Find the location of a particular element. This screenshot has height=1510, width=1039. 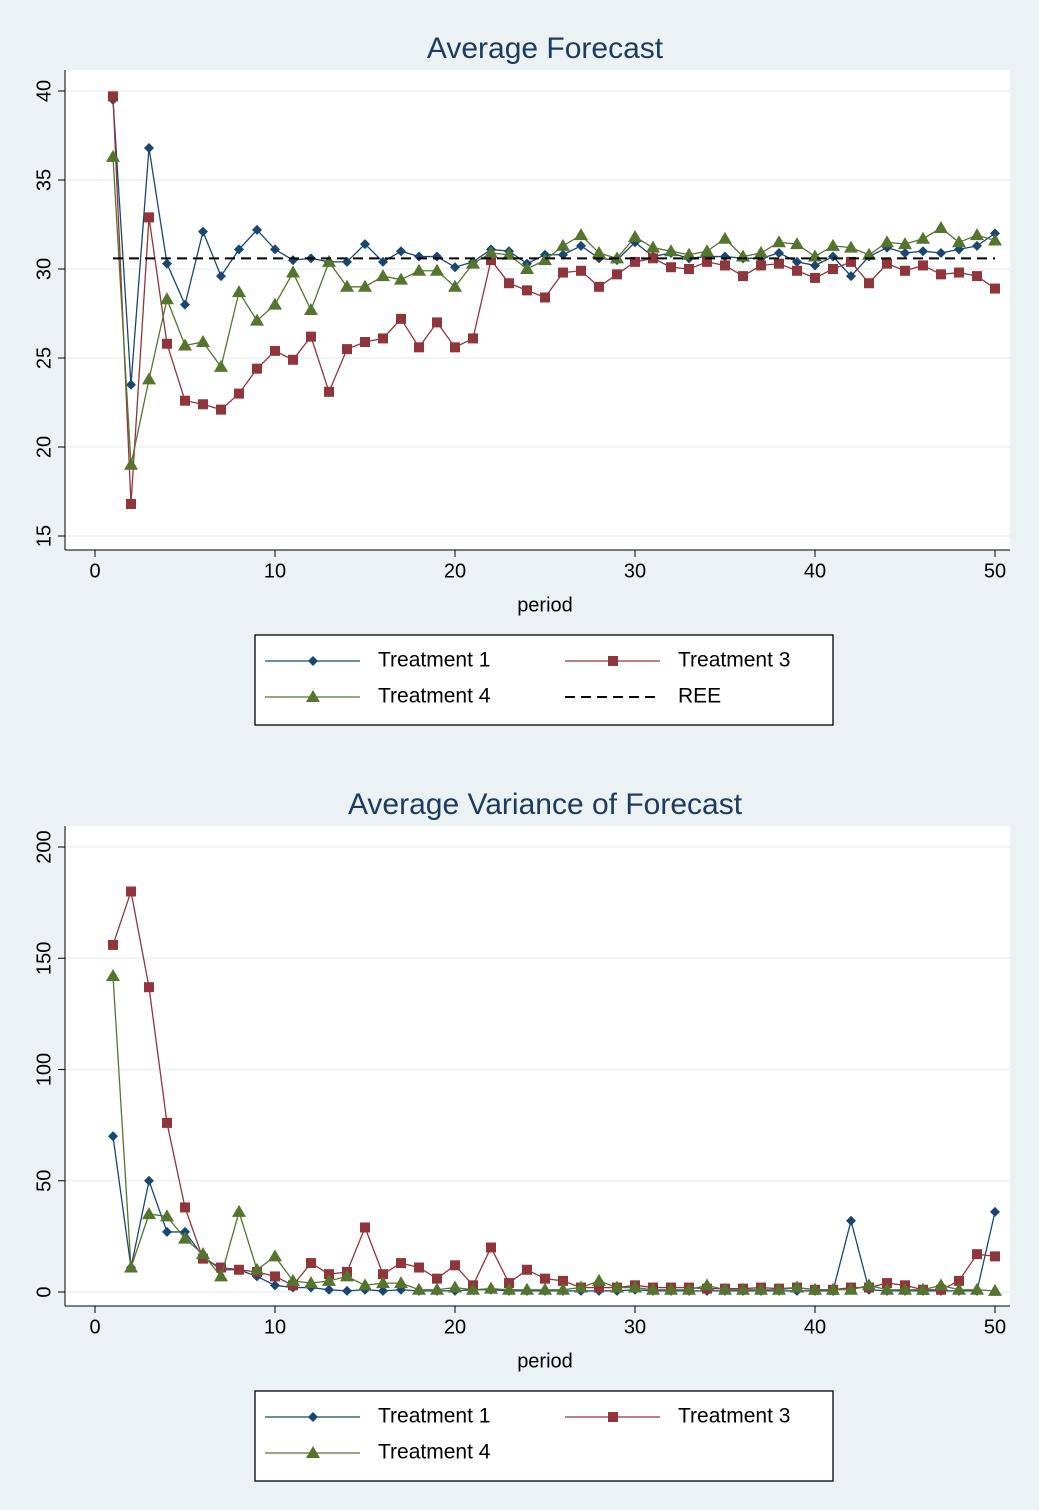

x-axis-label: period is located at coordinates (545, 1361).